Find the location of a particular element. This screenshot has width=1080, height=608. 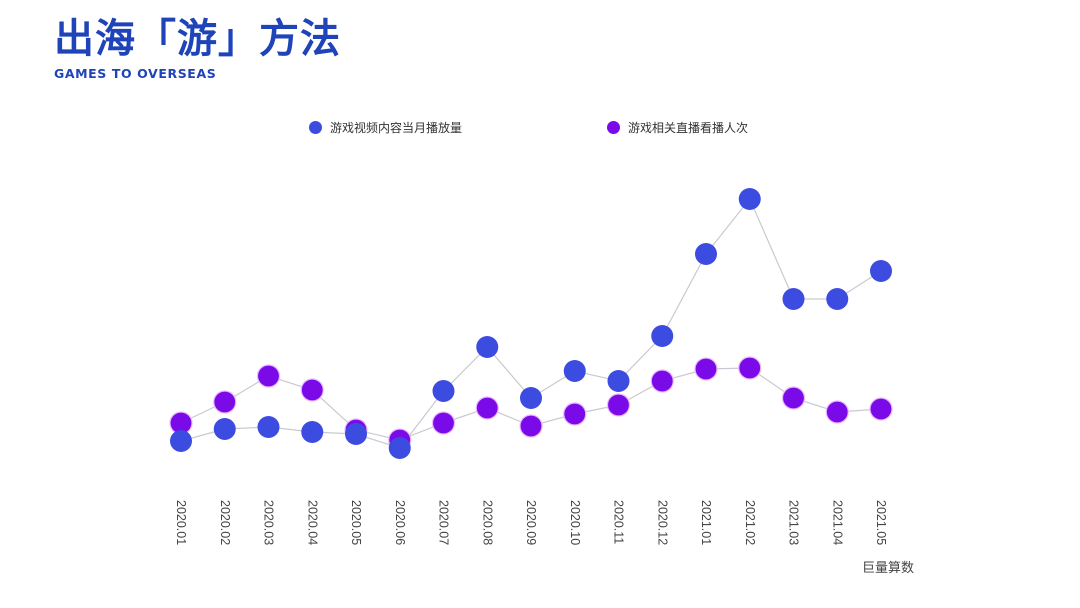

legend-label: 游戏视频内容当月播放量 is located at coordinates (396, 127).